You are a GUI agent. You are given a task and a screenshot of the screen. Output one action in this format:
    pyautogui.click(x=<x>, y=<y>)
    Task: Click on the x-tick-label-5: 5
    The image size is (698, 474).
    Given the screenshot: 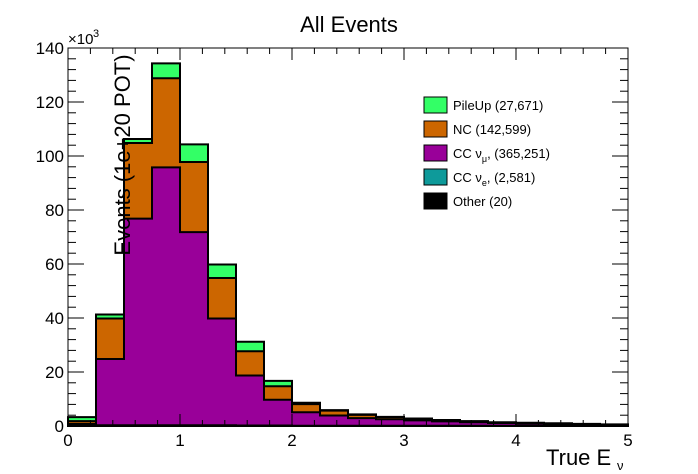 What is the action you would take?
    pyautogui.click(x=627, y=440)
    